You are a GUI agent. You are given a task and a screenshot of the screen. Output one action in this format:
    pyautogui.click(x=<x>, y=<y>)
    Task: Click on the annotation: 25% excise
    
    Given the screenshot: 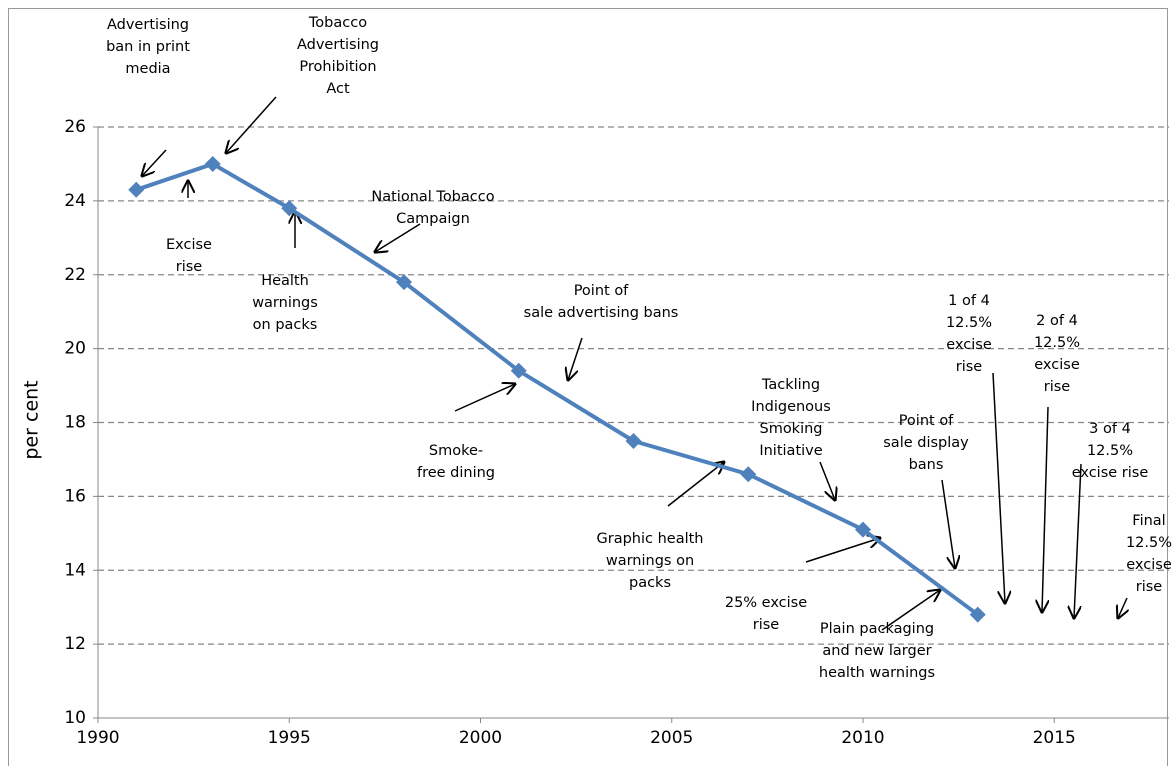 What is the action you would take?
    pyautogui.click(x=766, y=603)
    